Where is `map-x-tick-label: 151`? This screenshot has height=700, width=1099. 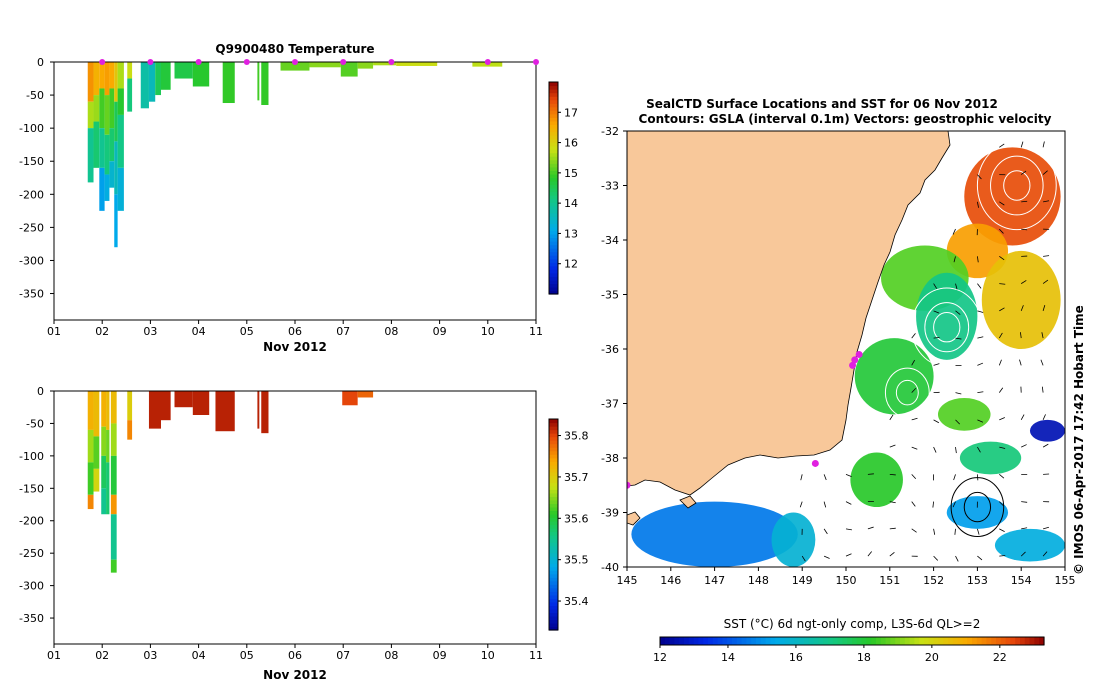 map-x-tick-label: 151 is located at coordinates (889, 580).